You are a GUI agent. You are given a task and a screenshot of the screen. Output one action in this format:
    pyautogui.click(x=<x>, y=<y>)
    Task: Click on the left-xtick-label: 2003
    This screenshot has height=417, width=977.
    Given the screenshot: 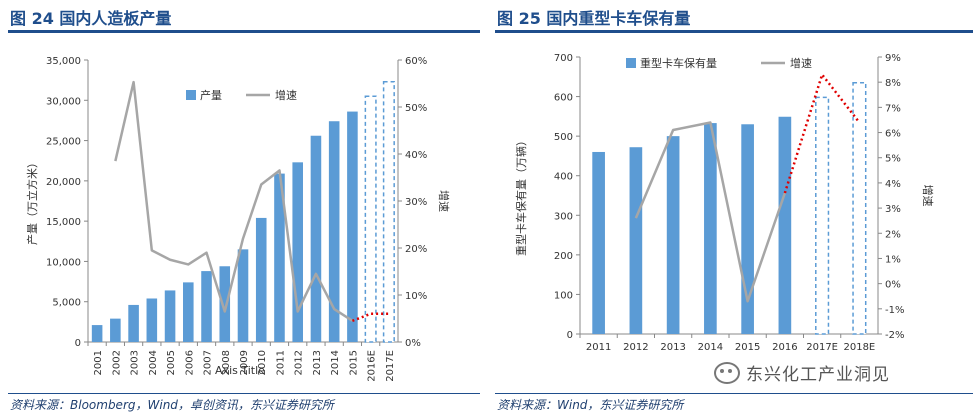 What is the action you would take?
    pyautogui.click(x=135, y=362)
    